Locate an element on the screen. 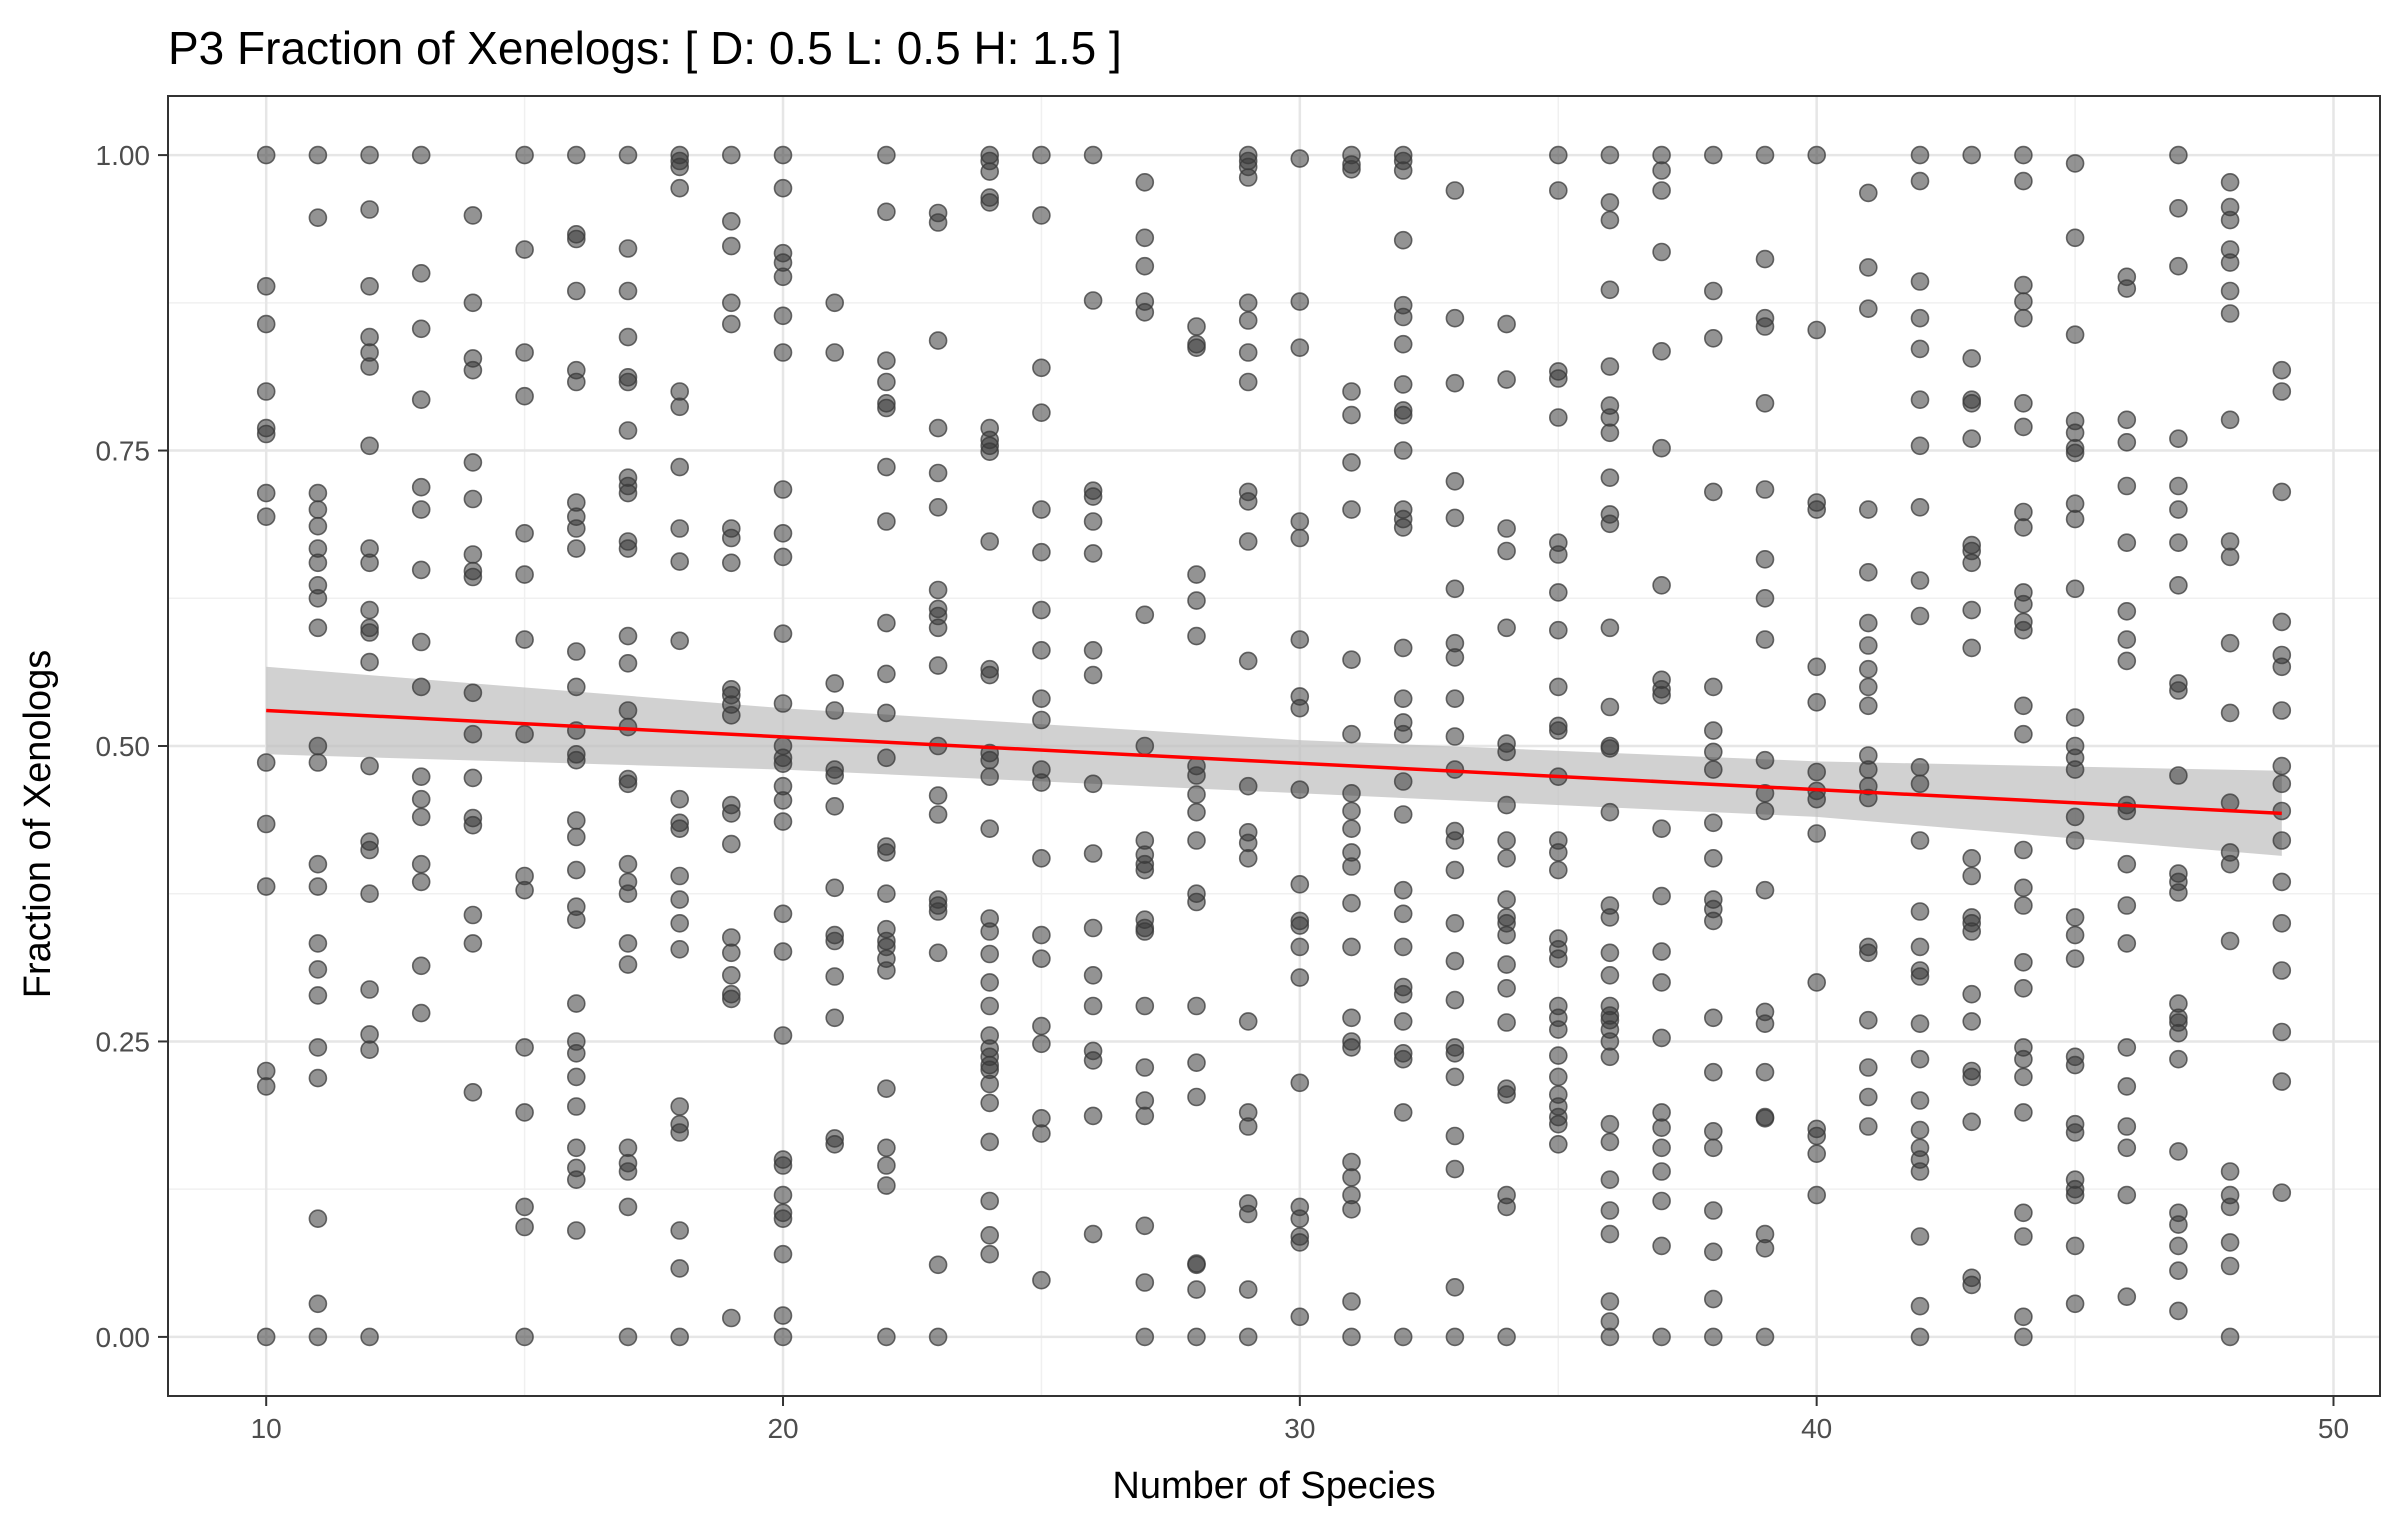 This screenshot has width=2400, height=1530. x-tick-label: 50 is located at coordinates (2333, 1428).